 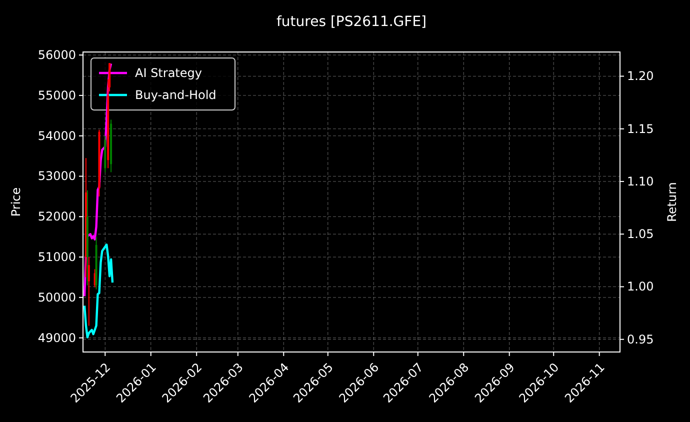 What do you see at coordinates (640, 129) in the screenshot?
I see `y2-tick-label: 1.15` at bounding box center [640, 129].